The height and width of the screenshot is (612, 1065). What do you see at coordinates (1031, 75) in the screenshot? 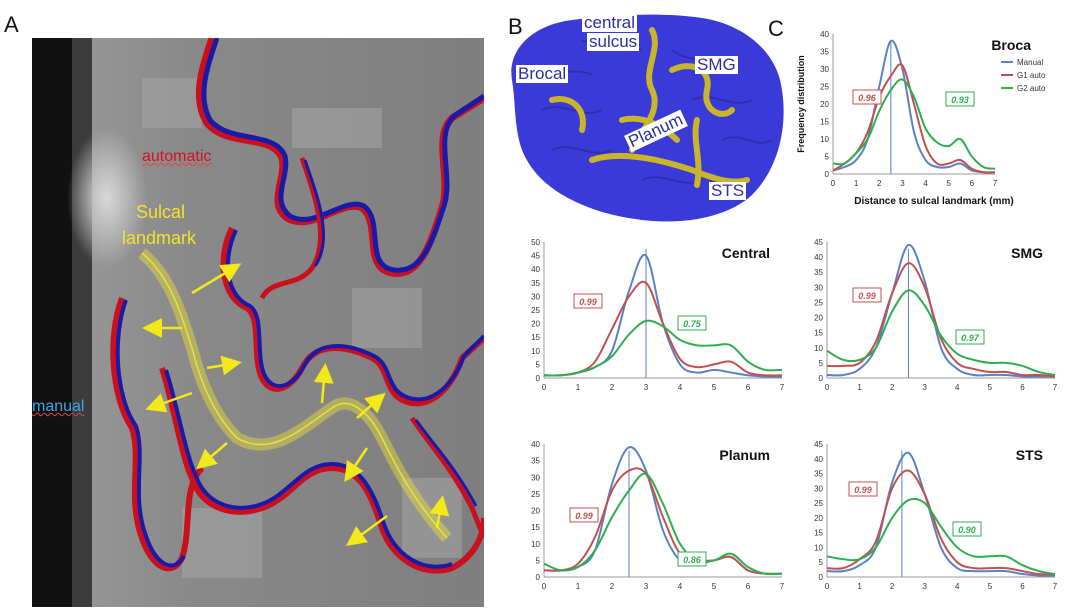
I see `legend-entry: G1 auto` at bounding box center [1031, 75].